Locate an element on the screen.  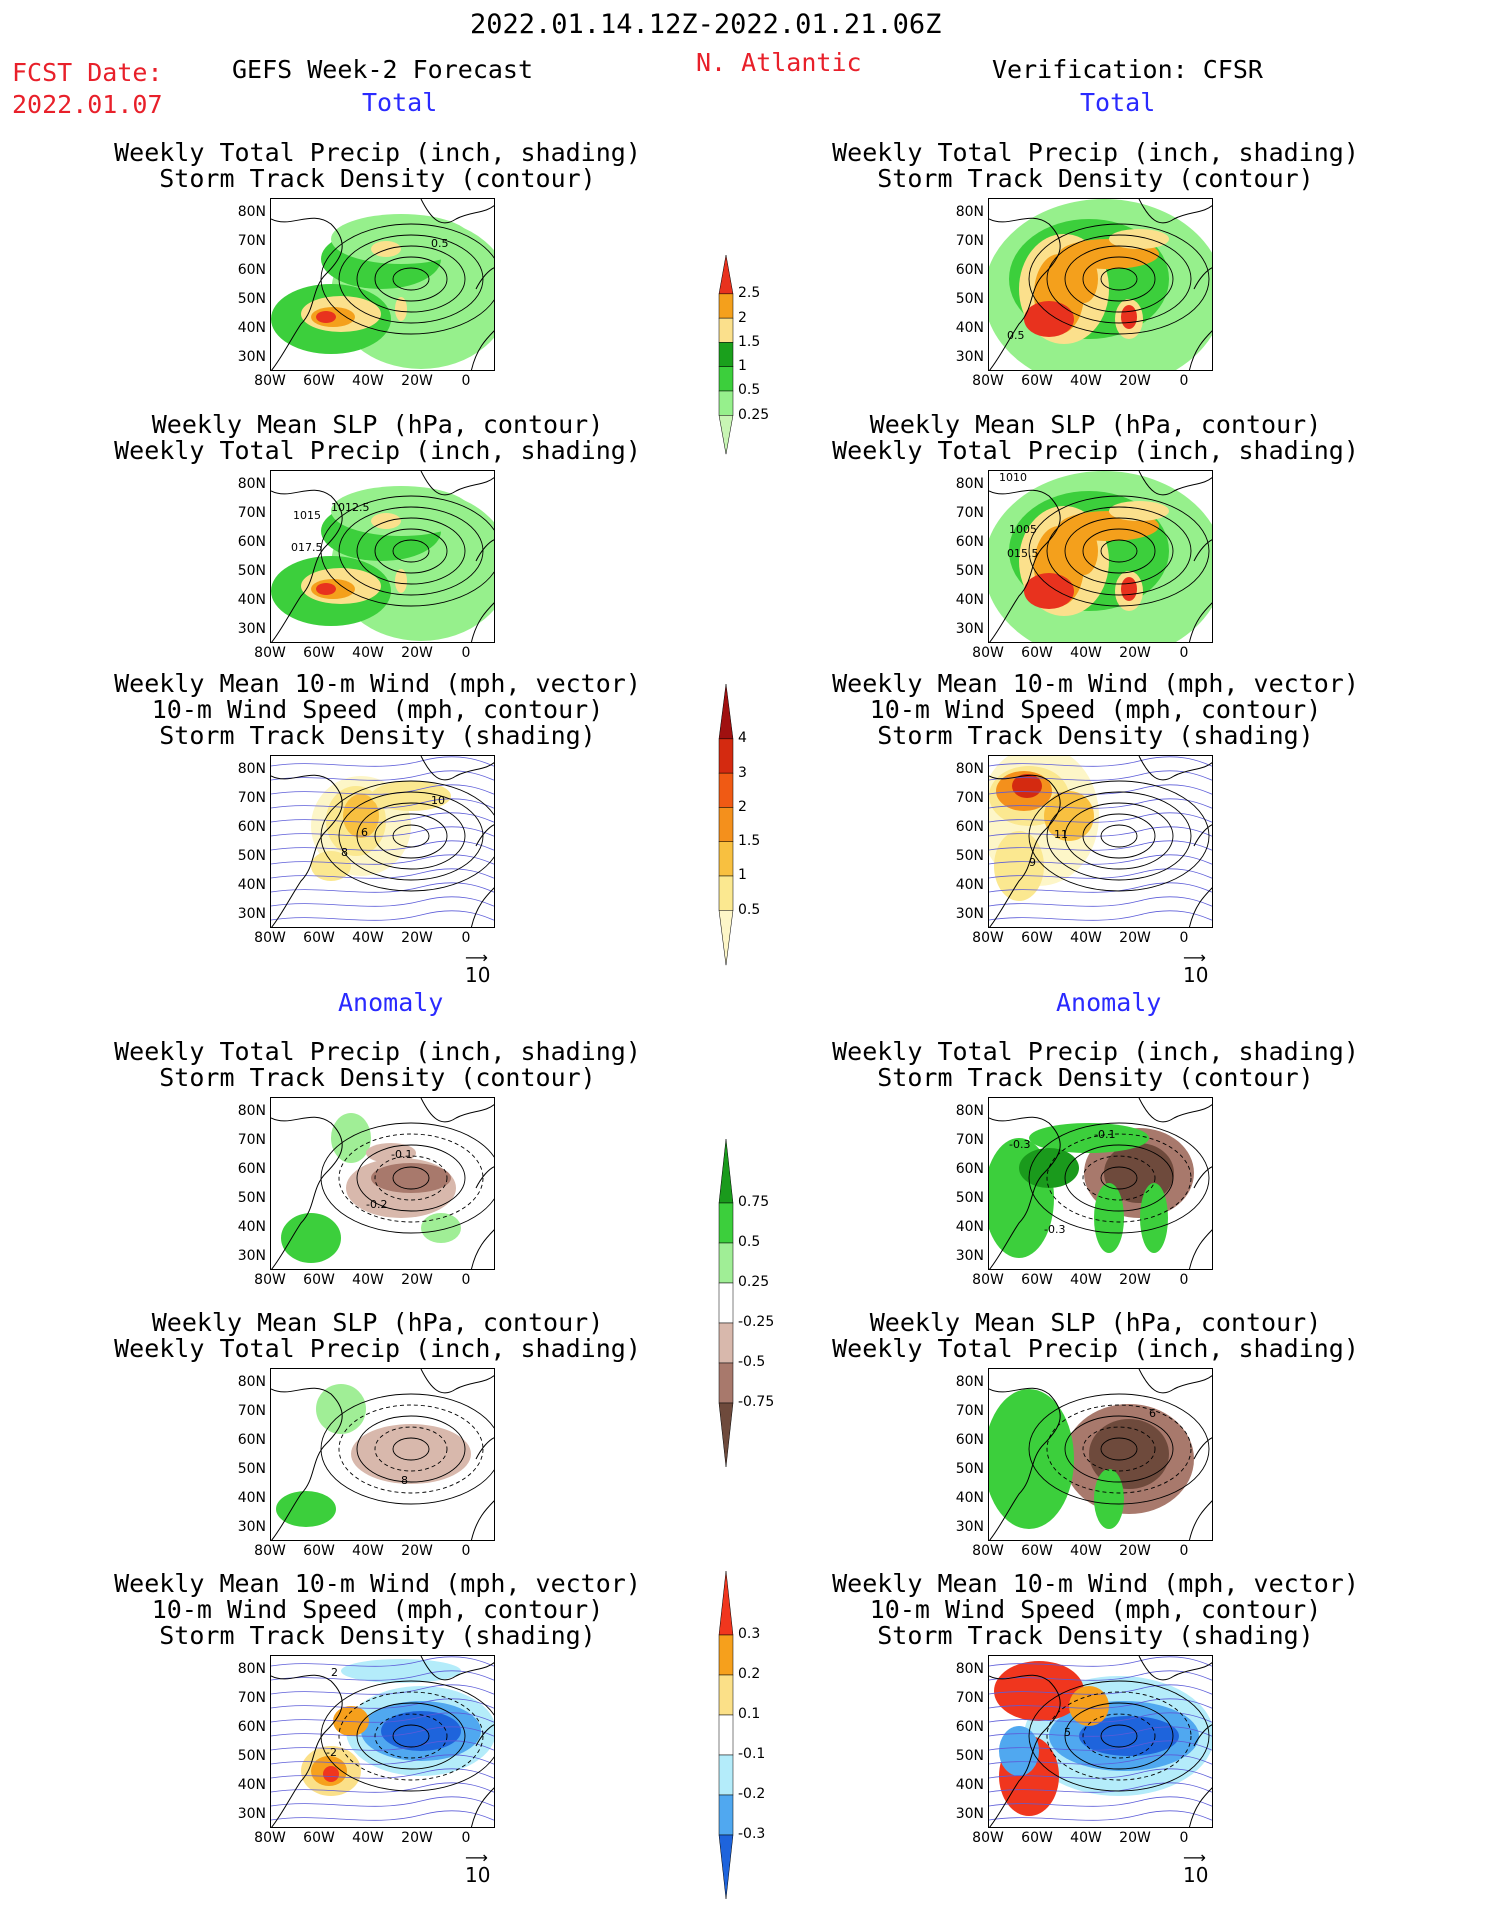
panel-title-line: 10-m Wind Speed (mph, contour) is located at coordinates (377, 1609).